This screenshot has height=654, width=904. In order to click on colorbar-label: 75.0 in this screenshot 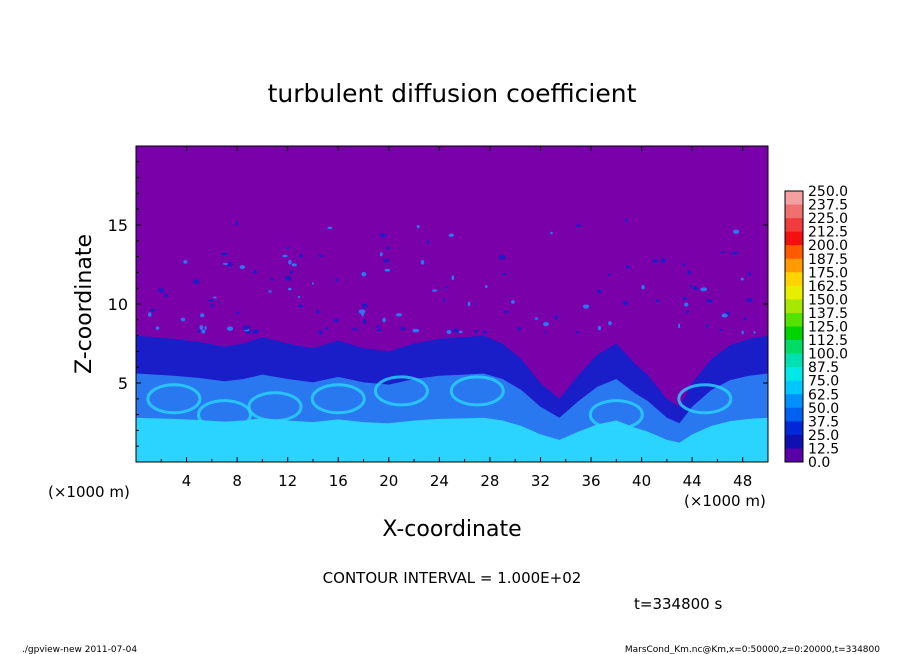, I will do `click(823, 382)`.